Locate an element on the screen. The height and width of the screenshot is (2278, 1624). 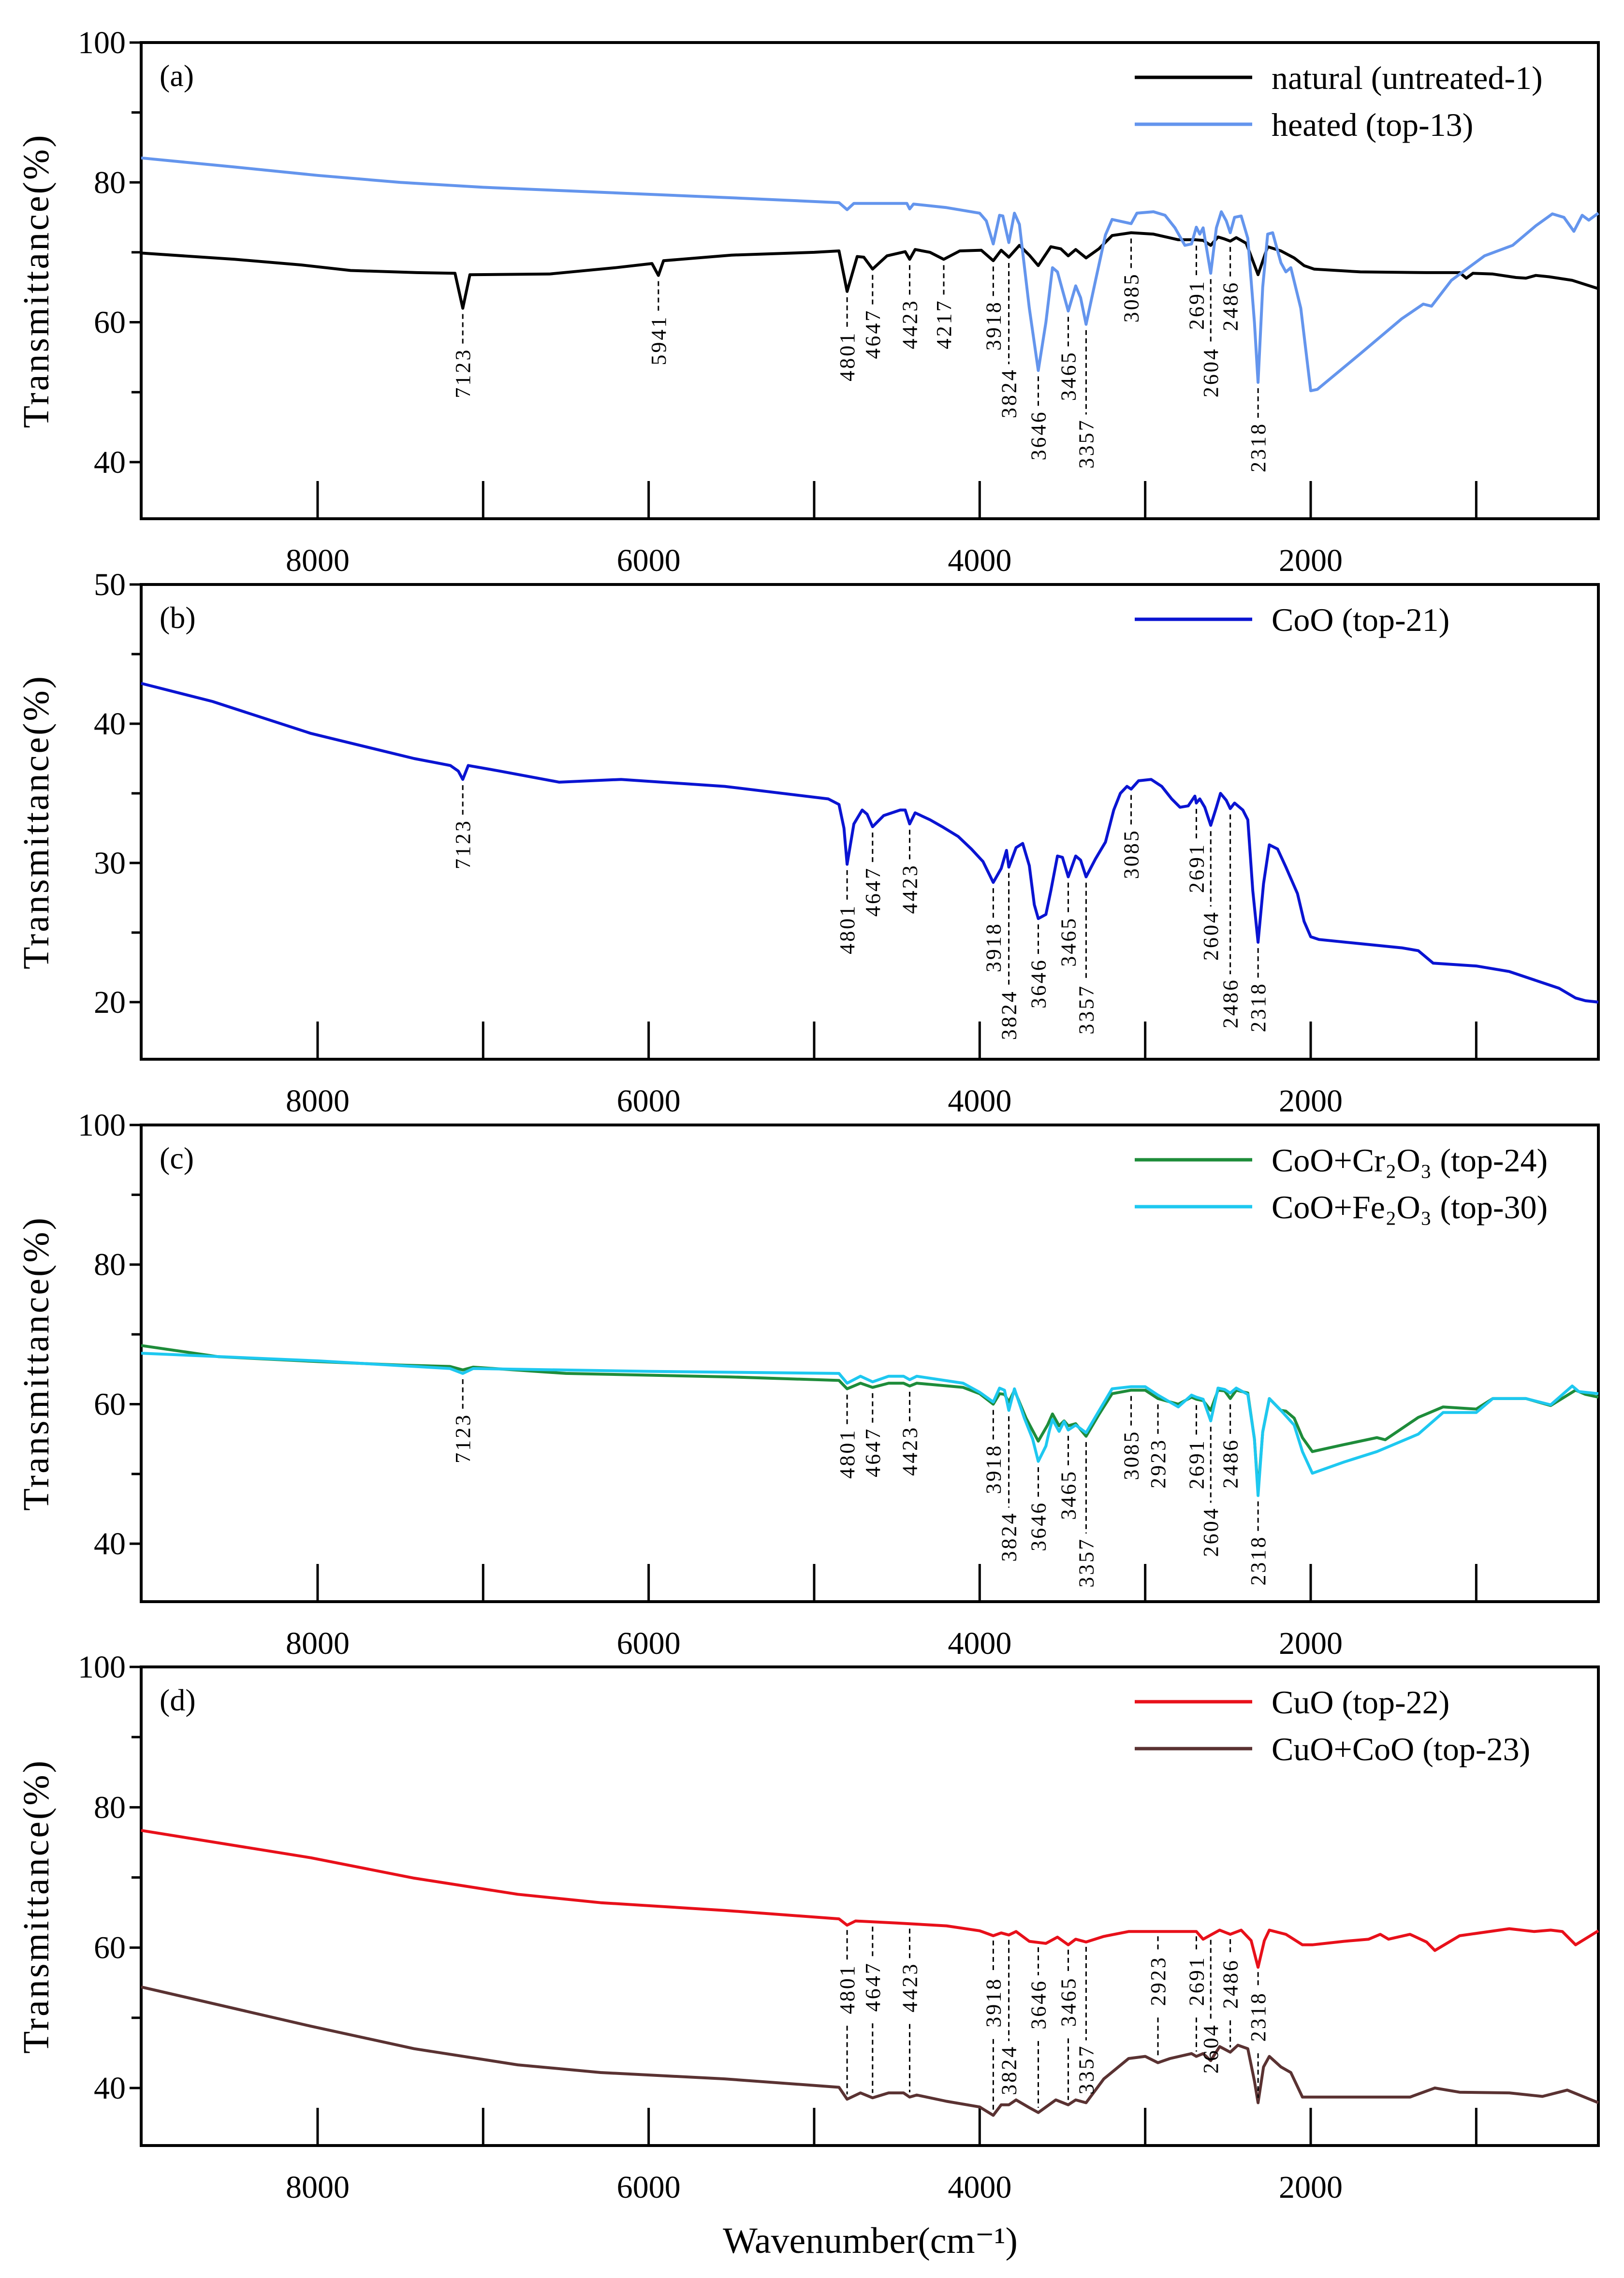
y-tick-label: 30 is located at coordinates (110, 863).